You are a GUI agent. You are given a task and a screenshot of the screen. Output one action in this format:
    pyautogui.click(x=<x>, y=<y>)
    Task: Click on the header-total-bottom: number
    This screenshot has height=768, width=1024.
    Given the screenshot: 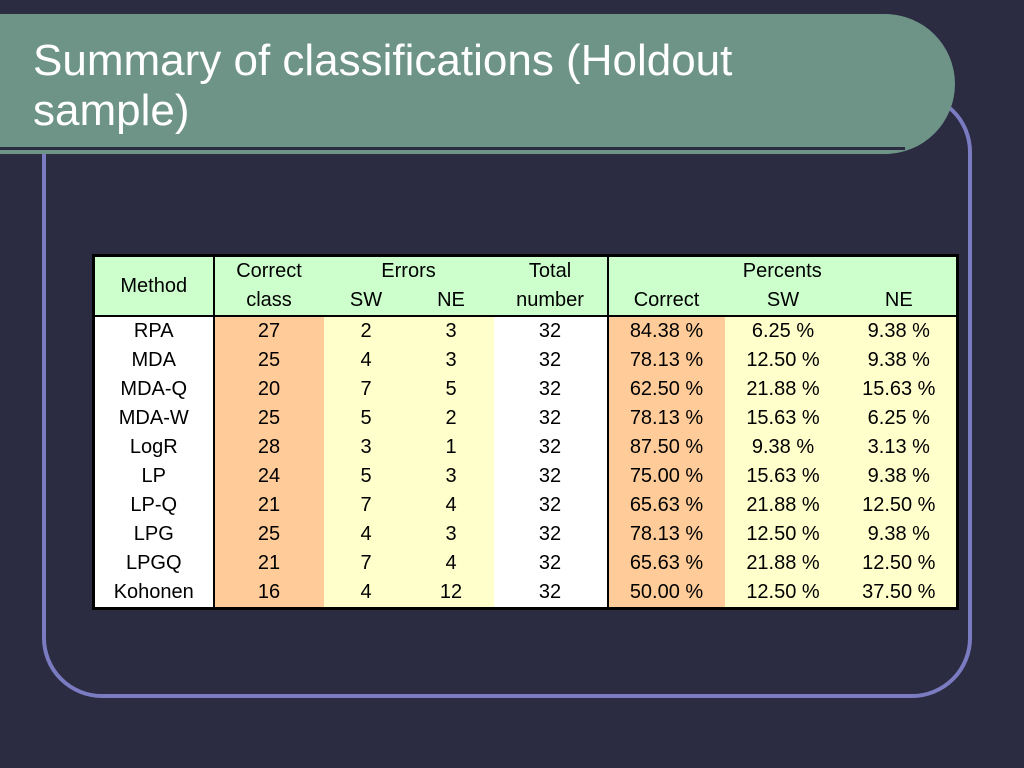 What is the action you would take?
    pyautogui.click(x=550, y=301)
    